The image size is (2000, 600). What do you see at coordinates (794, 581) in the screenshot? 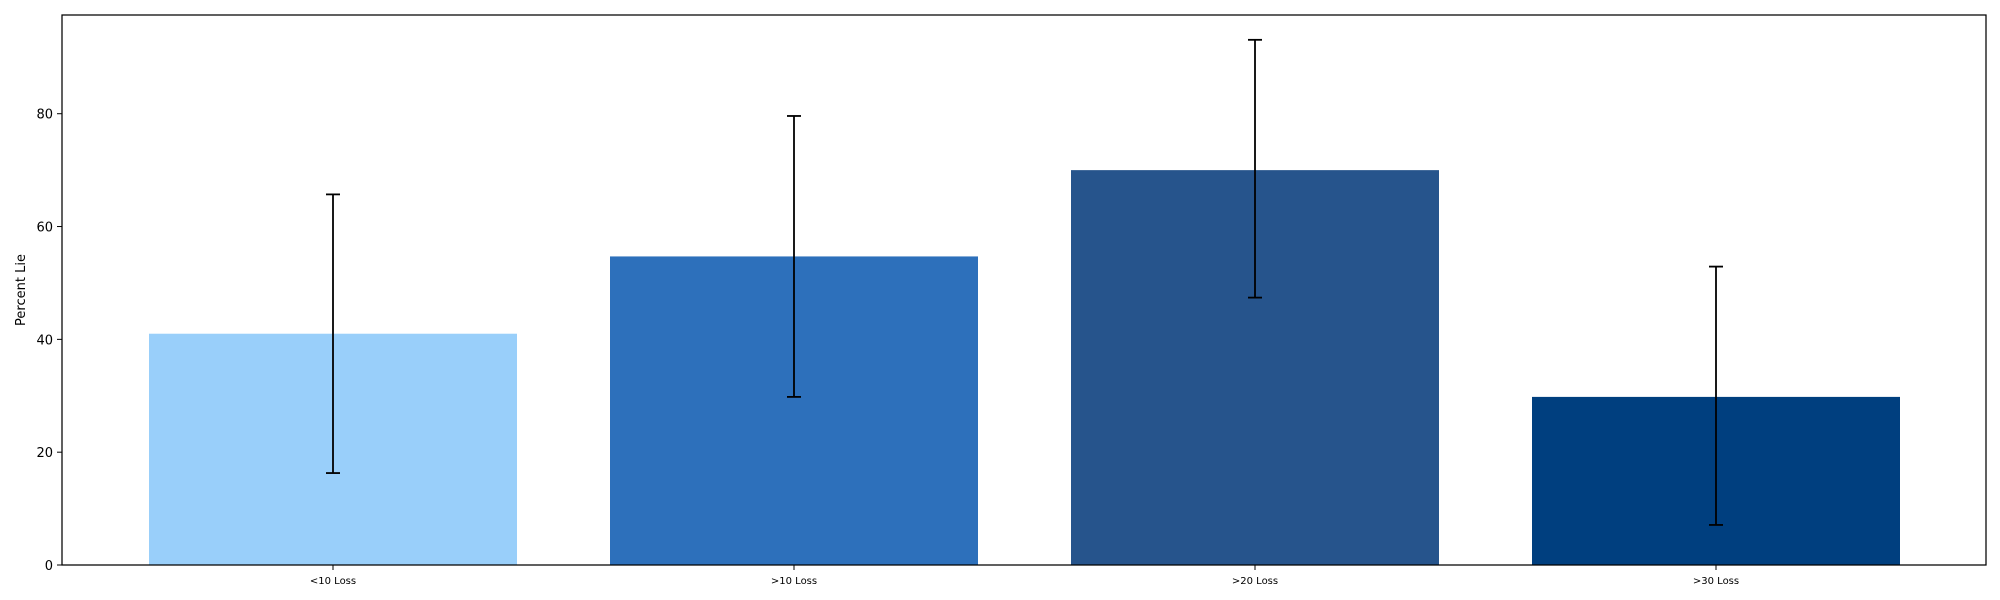
I see `x-tick-label-2: >10 Loss` at bounding box center [794, 581].